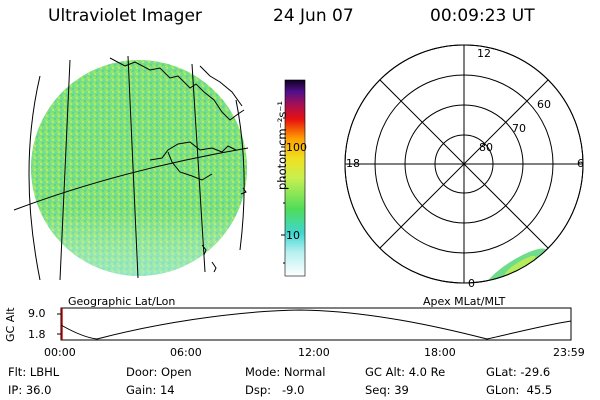 This screenshot has height=400, width=600. What do you see at coordinates (313, 16) in the screenshot?
I see `date-label: 24 Jun 07` at bounding box center [313, 16].